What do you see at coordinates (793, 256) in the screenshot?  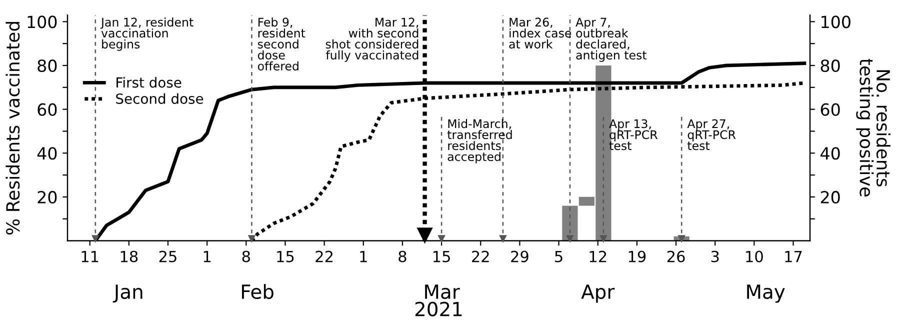 I see `x-tick-label: 17` at bounding box center [793, 256].